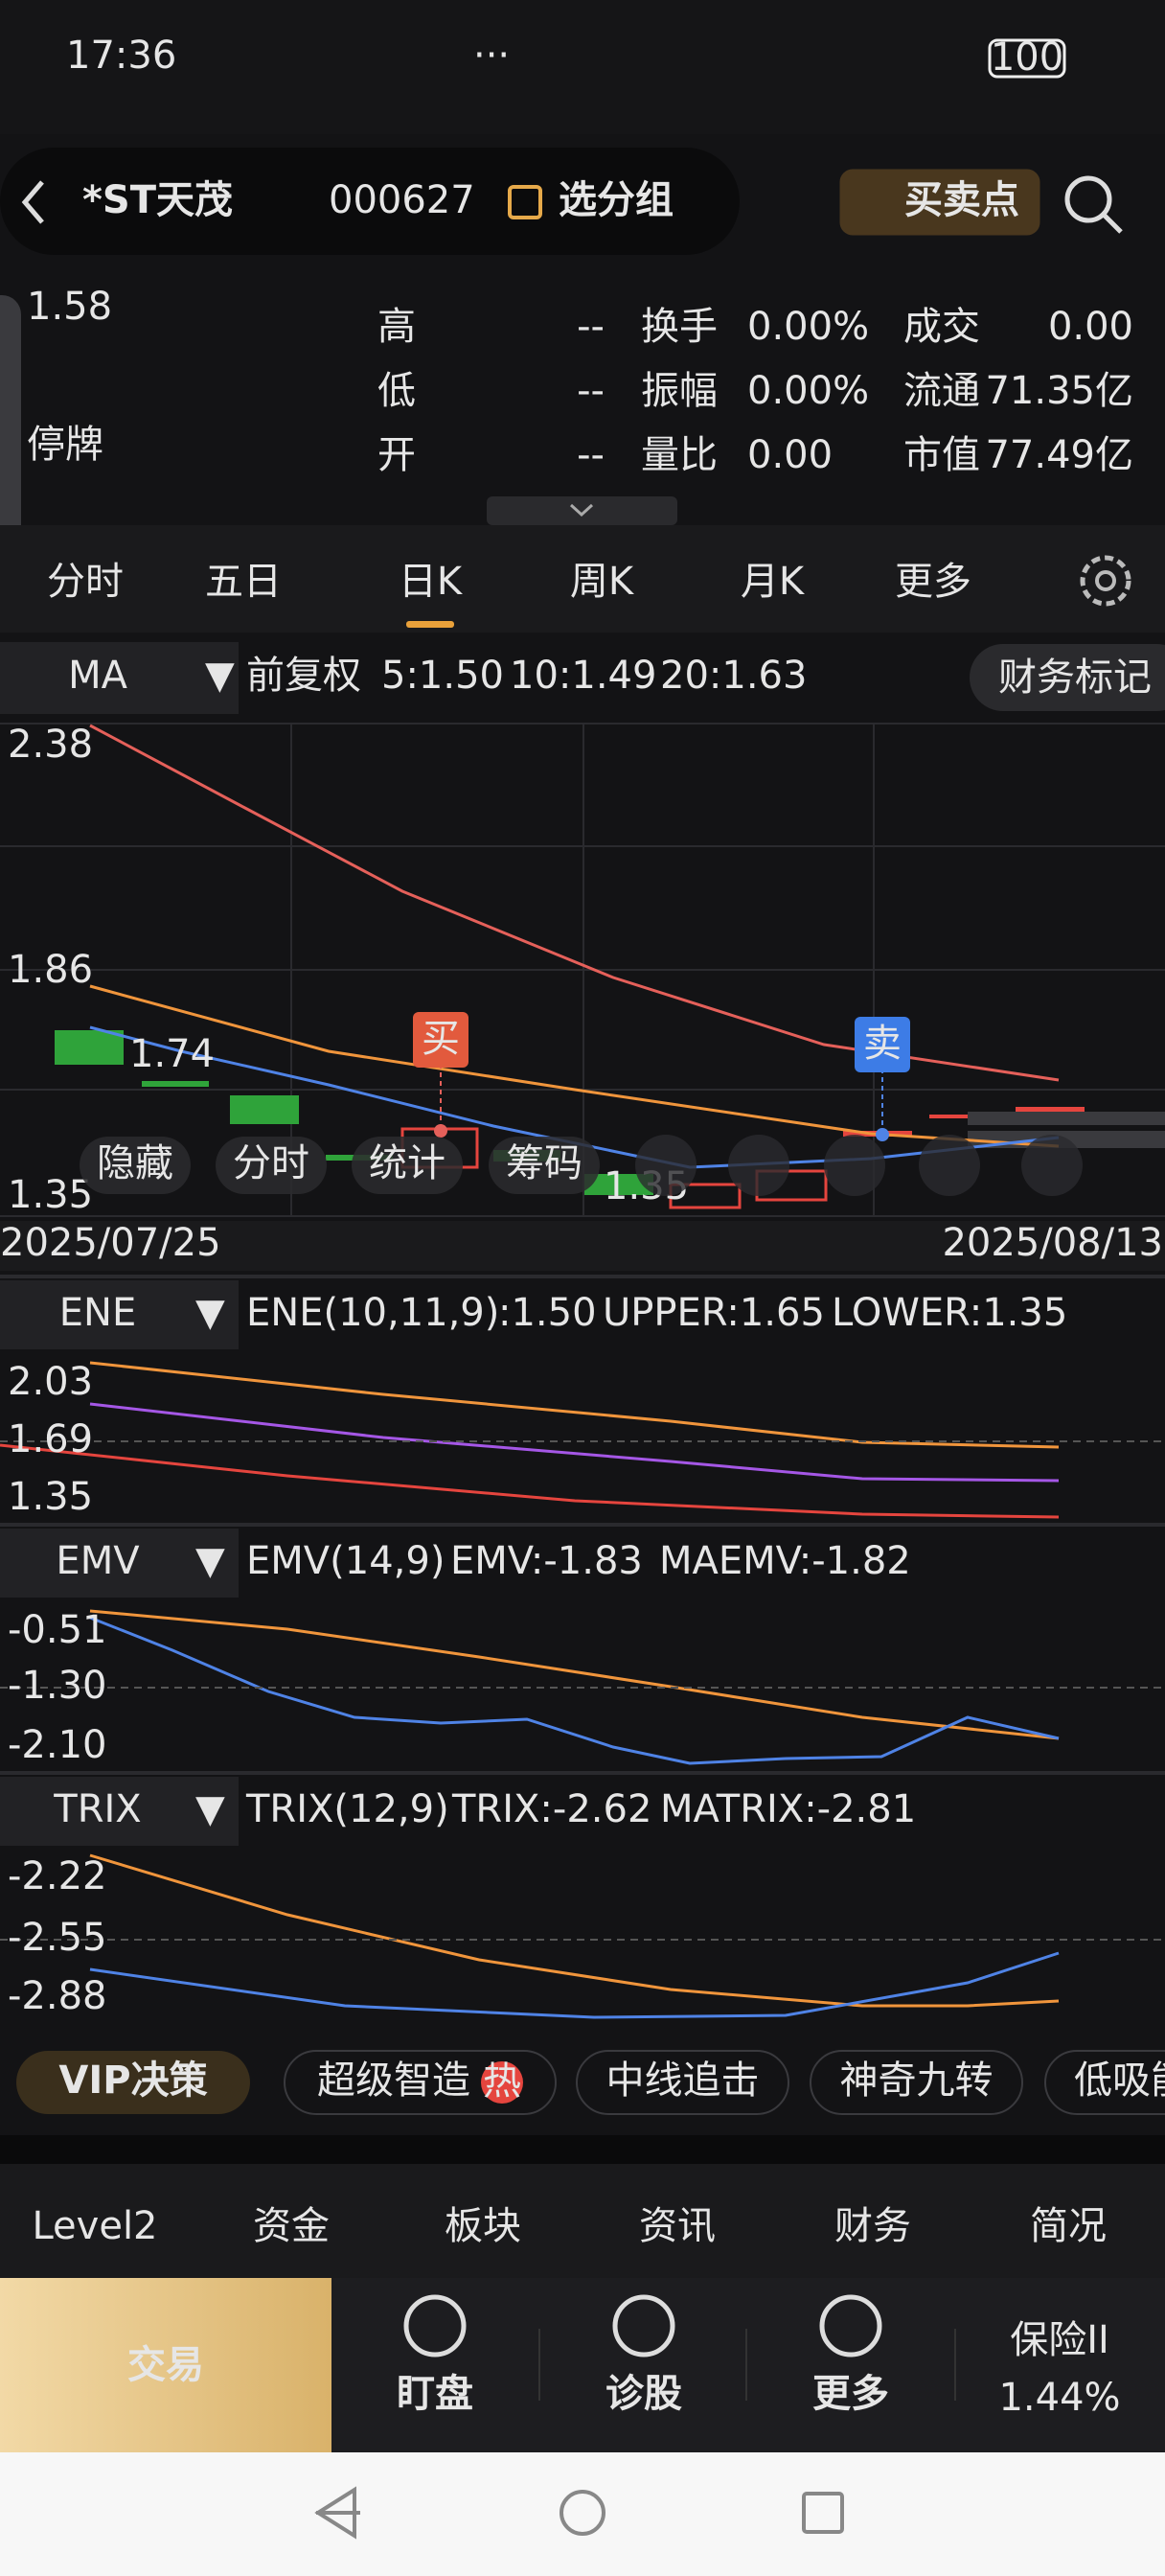 This screenshot has width=1165, height=2576. Describe the element at coordinates (407, 1163) in the screenshot. I see `tool-label: 统计` at that location.